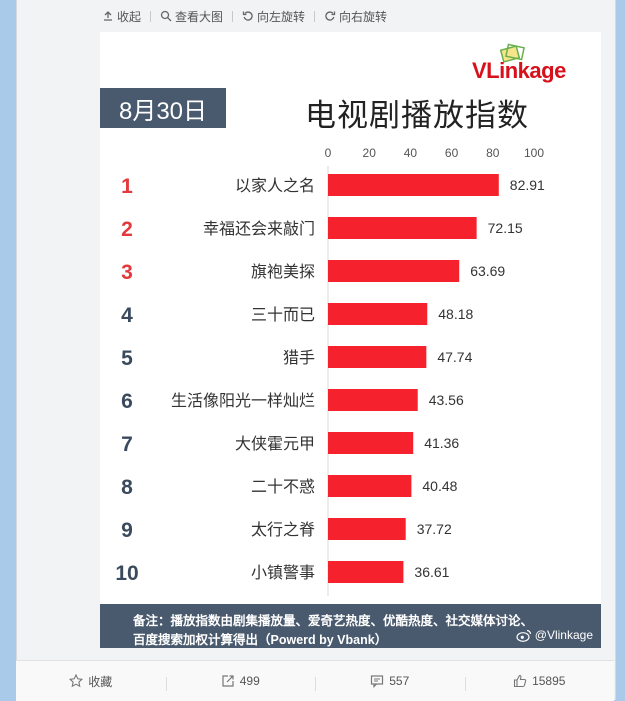 Image resolution: width=625 pixels, height=701 pixels. Describe the element at coordinates (108, 16) in the screenshot. I see `collapse-icon` at that location.